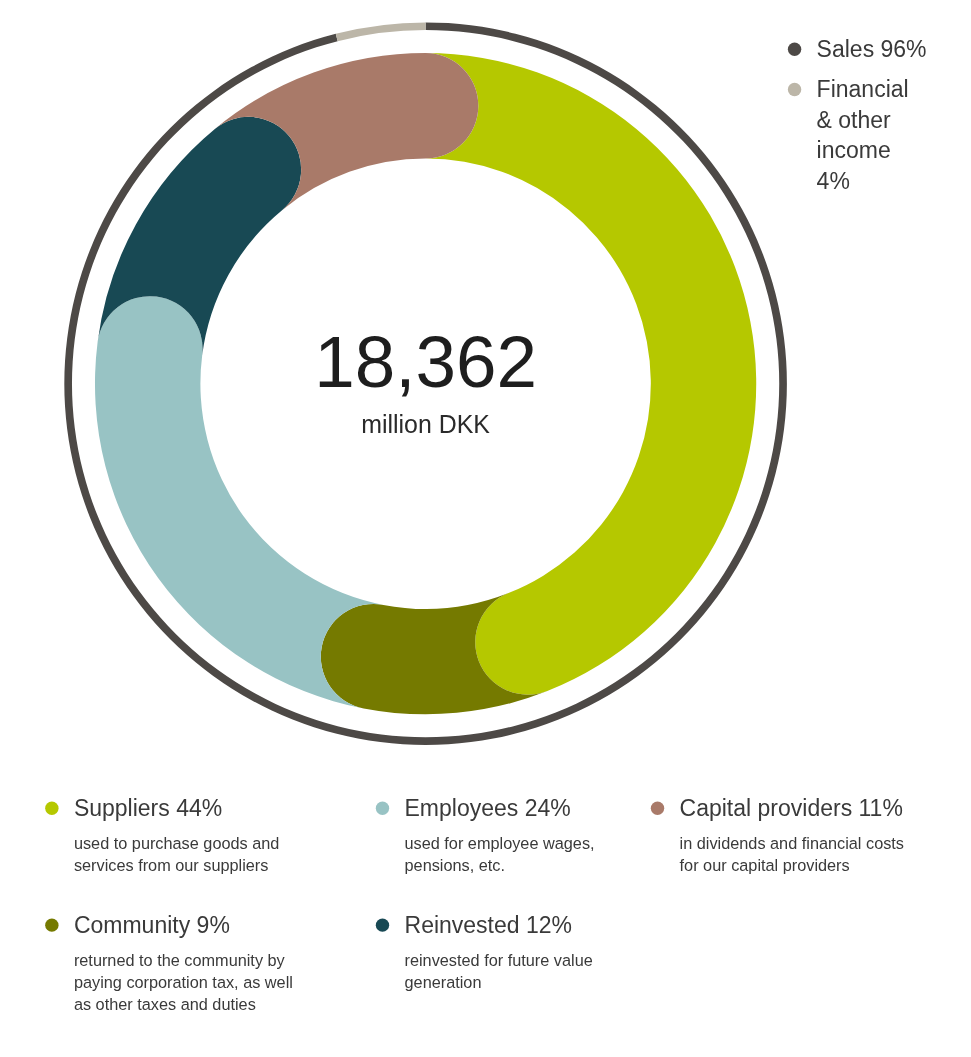 This screenshot has width=971, height=1057. I want to click on text: in dividends and financial costs for our capital providers, so click(792, 854).